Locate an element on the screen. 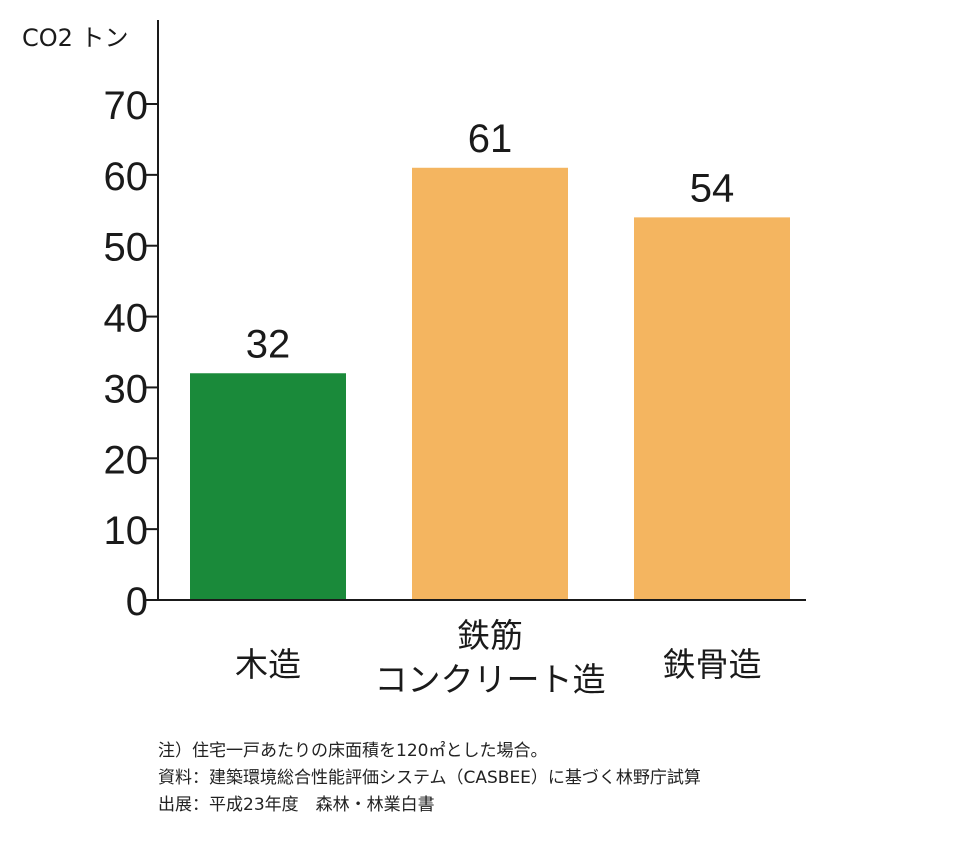 Image resolution: width=957 pixels, height=865 pixels. category-label: 鉄筋 is located at coordinates (490, 635).